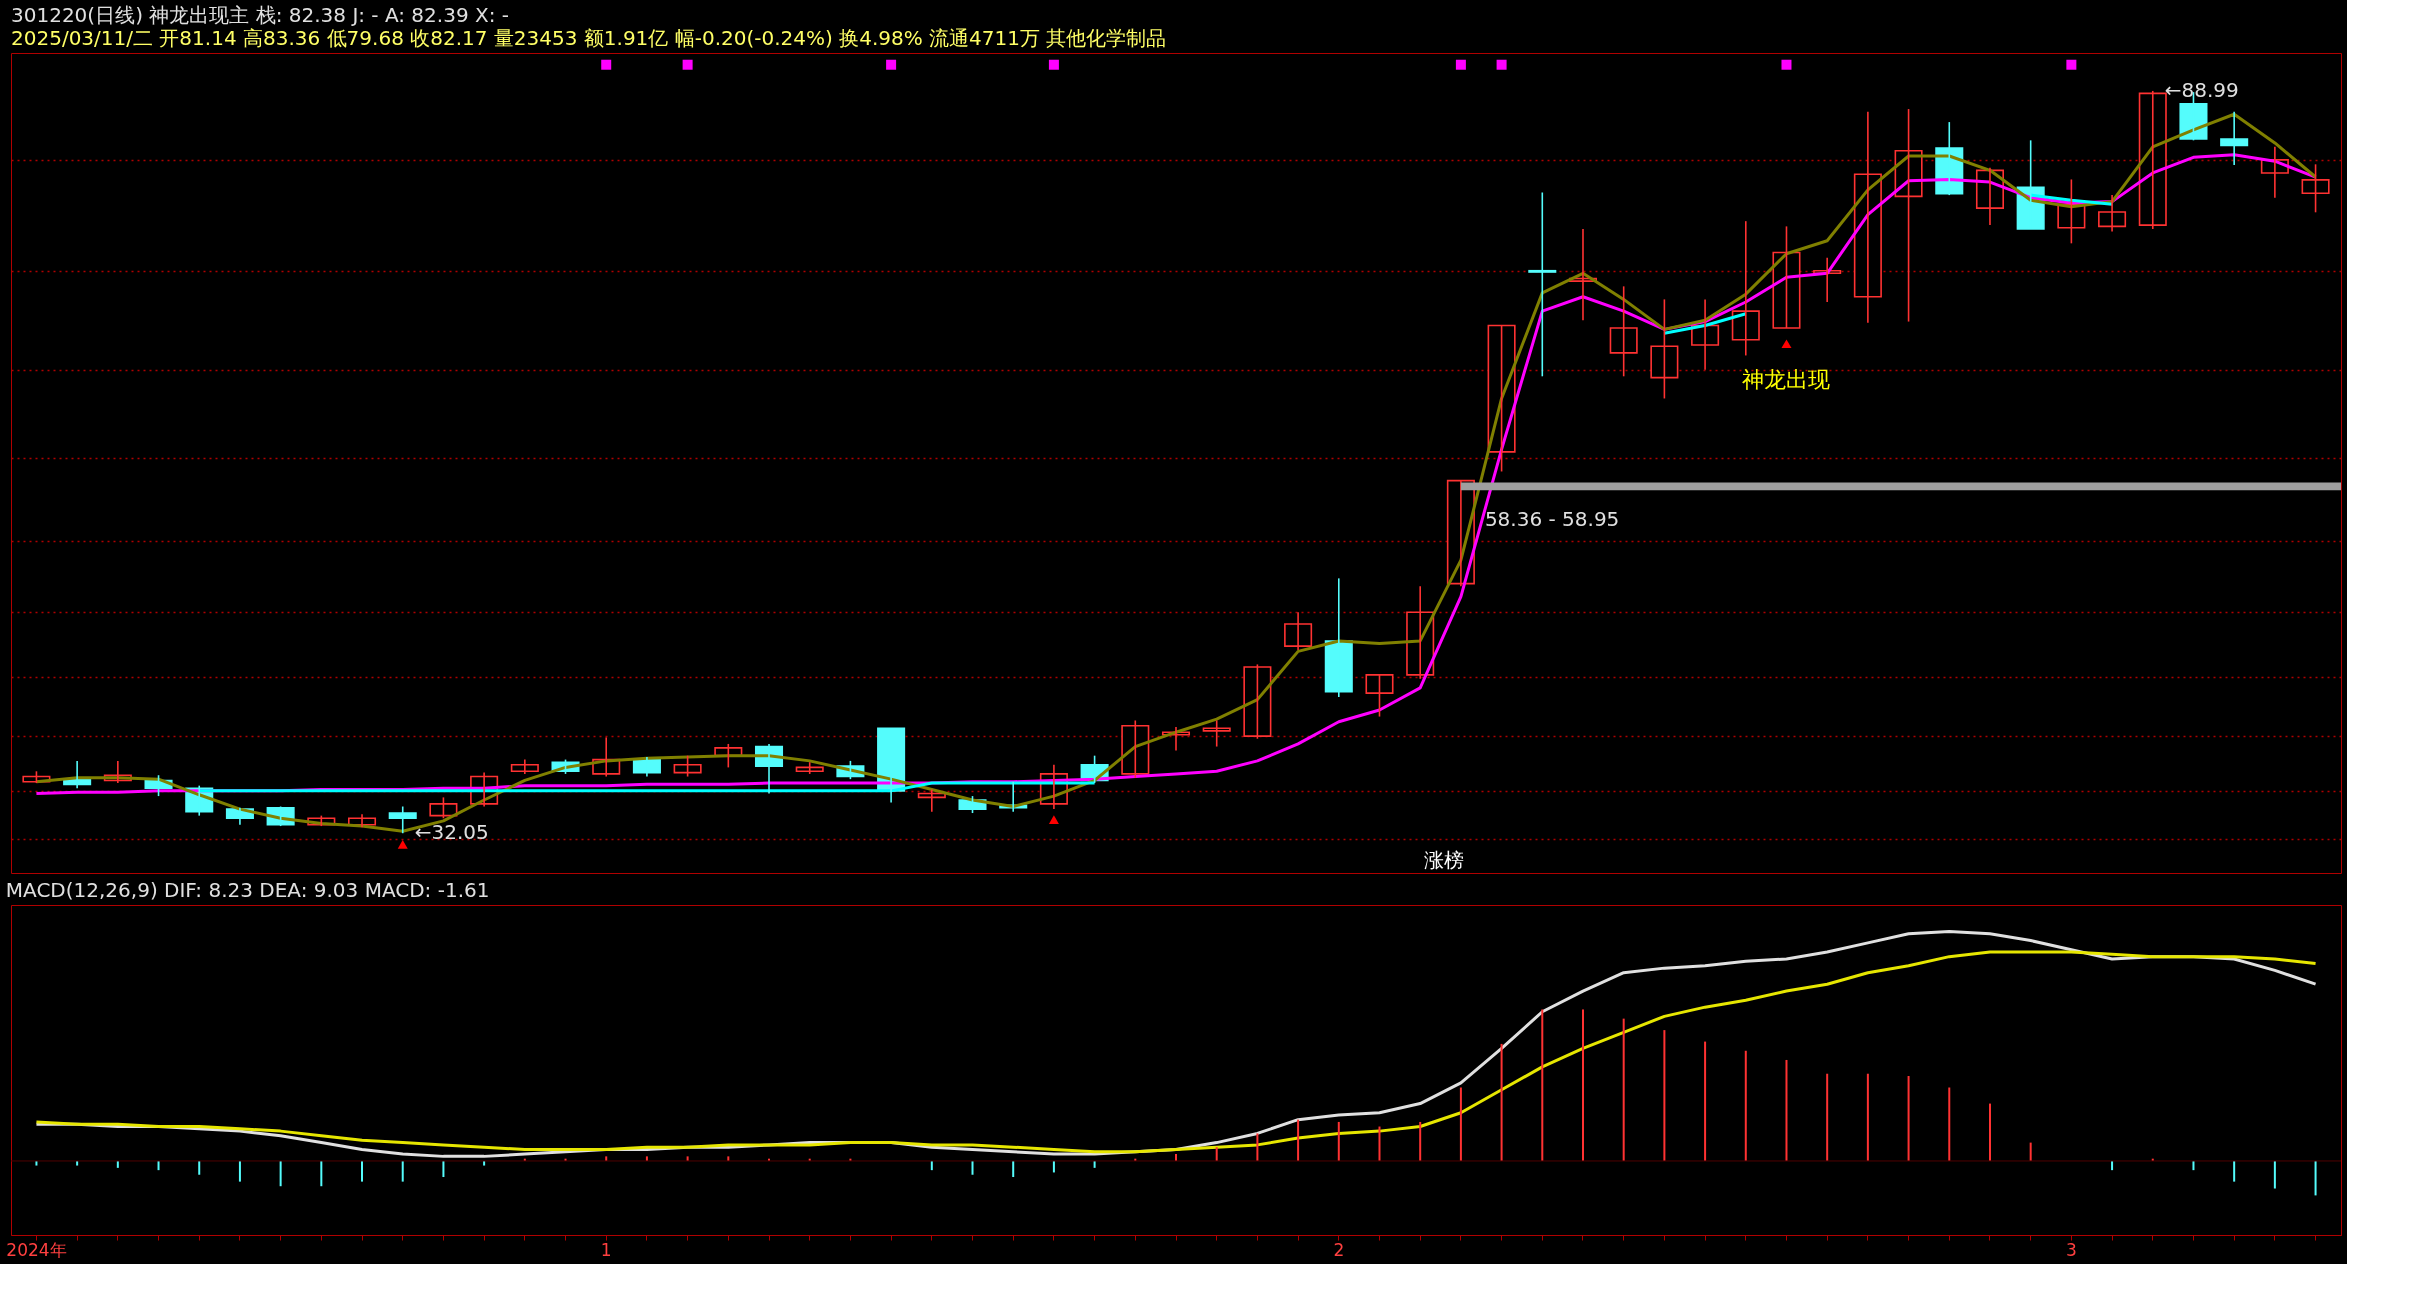  Describe the element at coordinates (1786, 379) in the screenshot. I see `series-label: 神龙出现` at that location.